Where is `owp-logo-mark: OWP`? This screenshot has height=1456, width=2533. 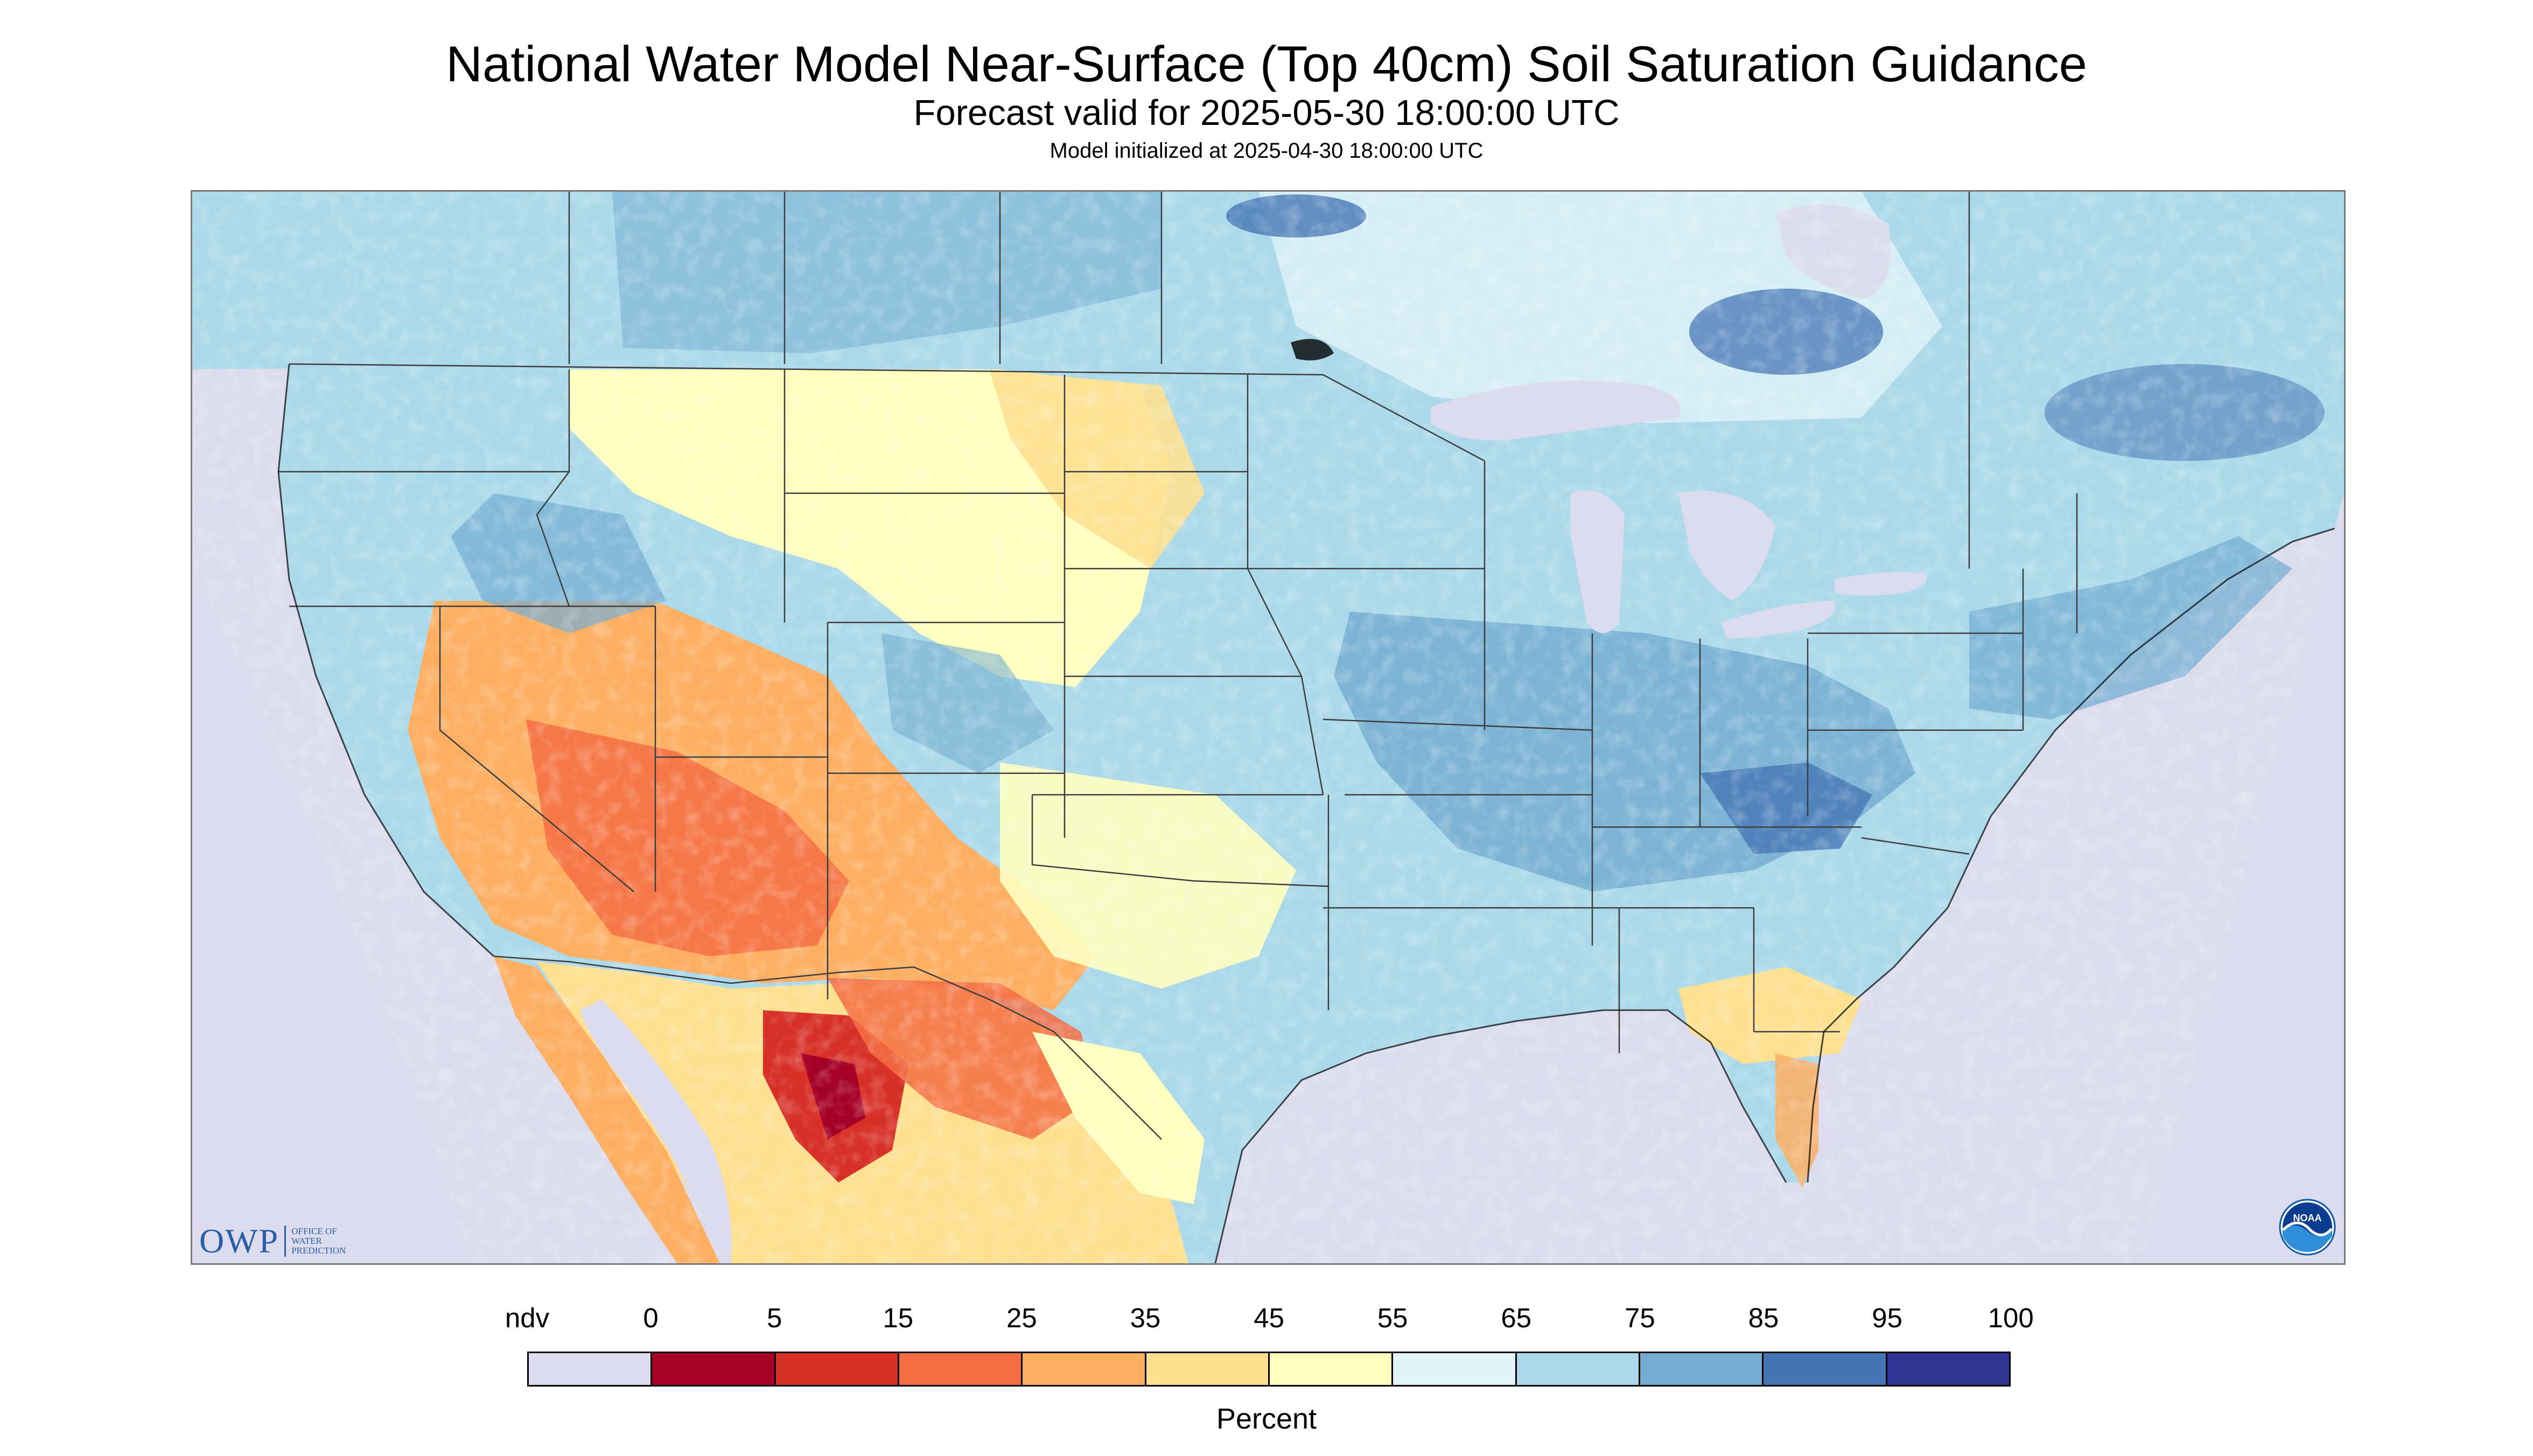
owp-logo-mark: OWP is located at coordinates (239, 1241).